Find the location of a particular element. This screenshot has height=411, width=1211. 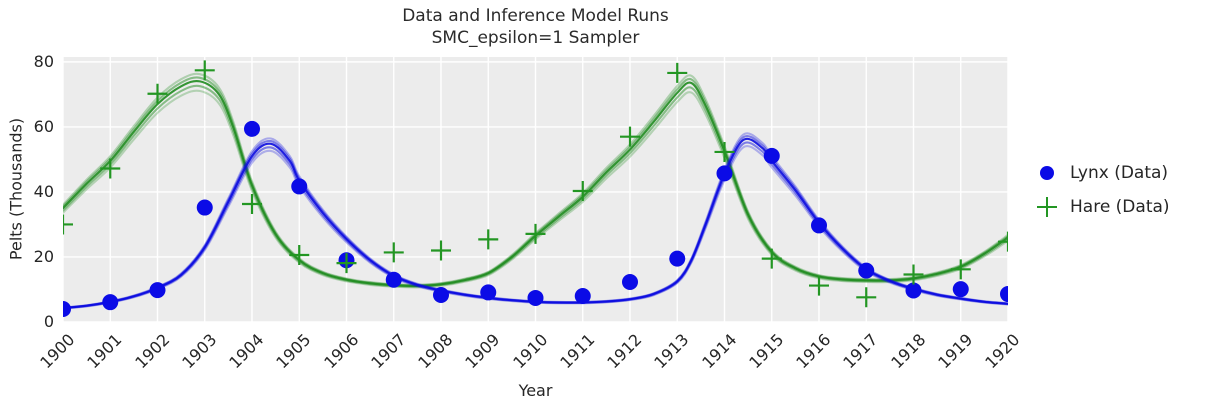

hare-plus-marker-icon is located at coordinates (1047, 207).